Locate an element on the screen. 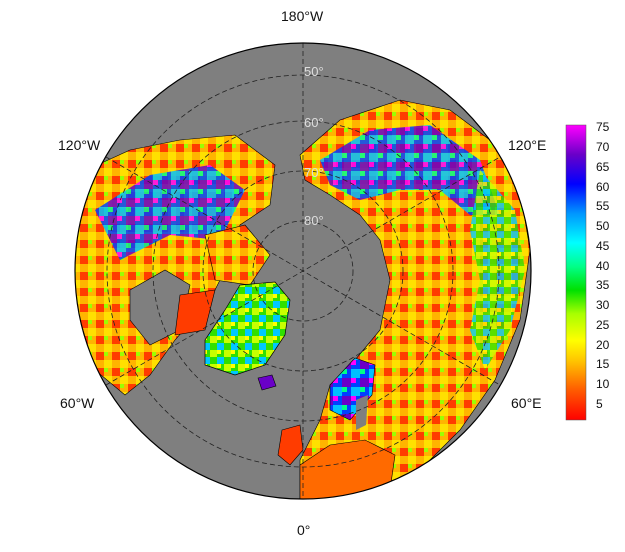 Image resolution: width=625 pixels, height=552 pixels. colorbar-tick: 5 is located at coordinates (599, 404).